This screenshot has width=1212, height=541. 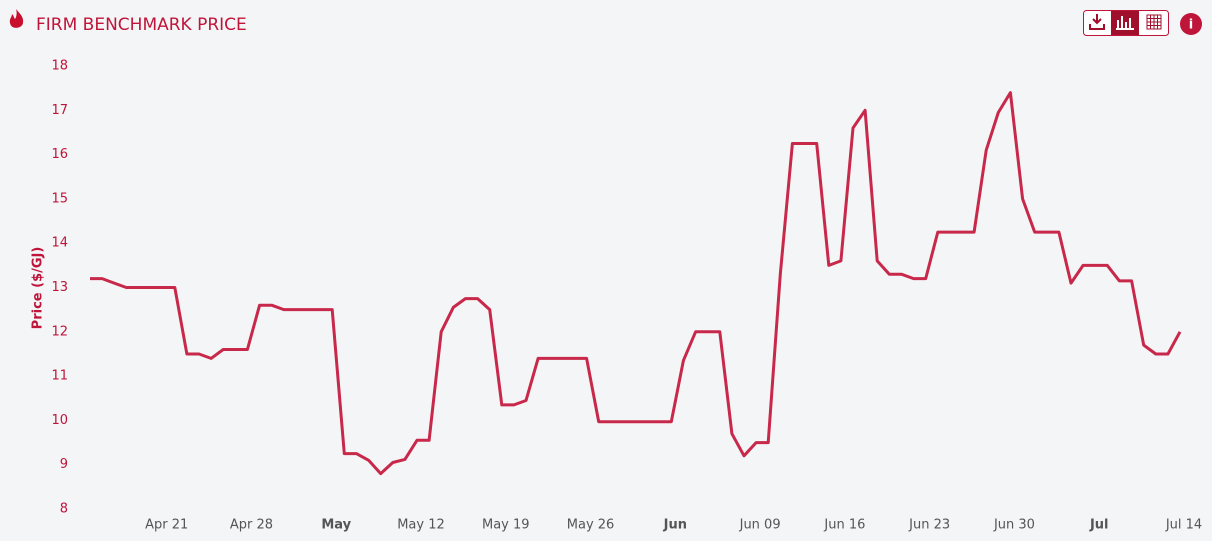 What do you see at coordinates (59, 287) in the screenshot?
I see `y-tick-label: 13` at bounding box center [59, 287].